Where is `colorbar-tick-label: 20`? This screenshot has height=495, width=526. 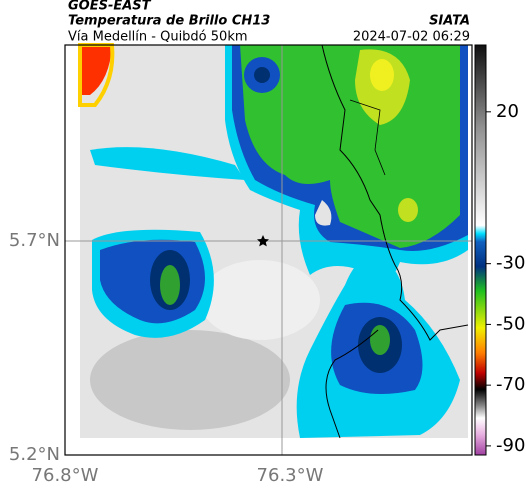 colorbar-tick-label: 20 is located at coordinates (507, 111).